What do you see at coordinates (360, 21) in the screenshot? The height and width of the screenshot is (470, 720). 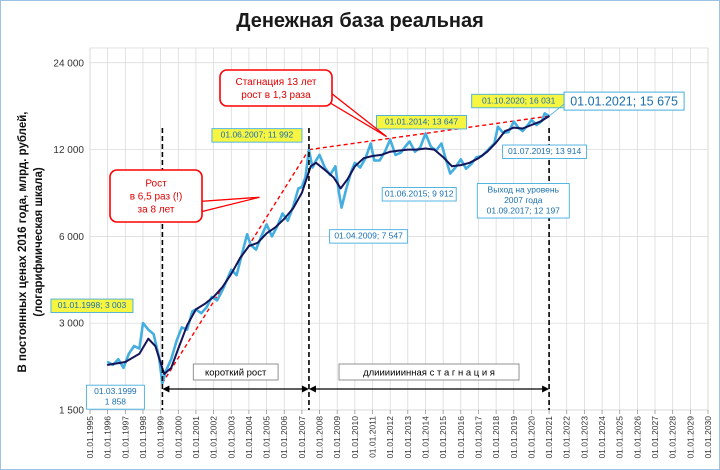 I see `chart-title: Денежная база реальная` at bounding box center [360, 21].